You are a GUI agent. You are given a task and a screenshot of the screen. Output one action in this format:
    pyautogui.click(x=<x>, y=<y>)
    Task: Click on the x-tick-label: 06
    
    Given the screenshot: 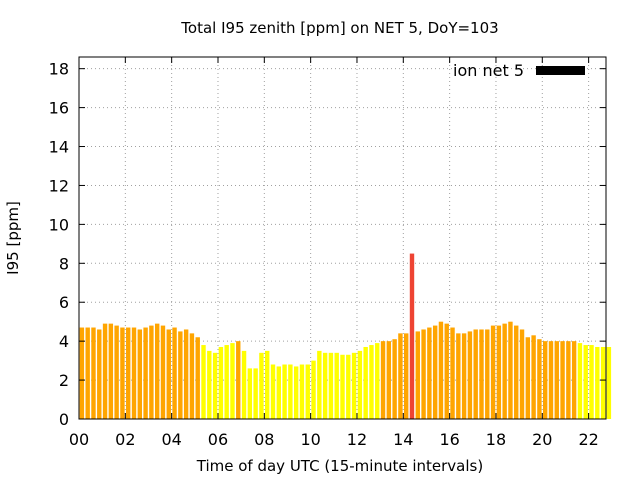 What is the action you would take?
    pyautogui.click(x=218, y=439)
    